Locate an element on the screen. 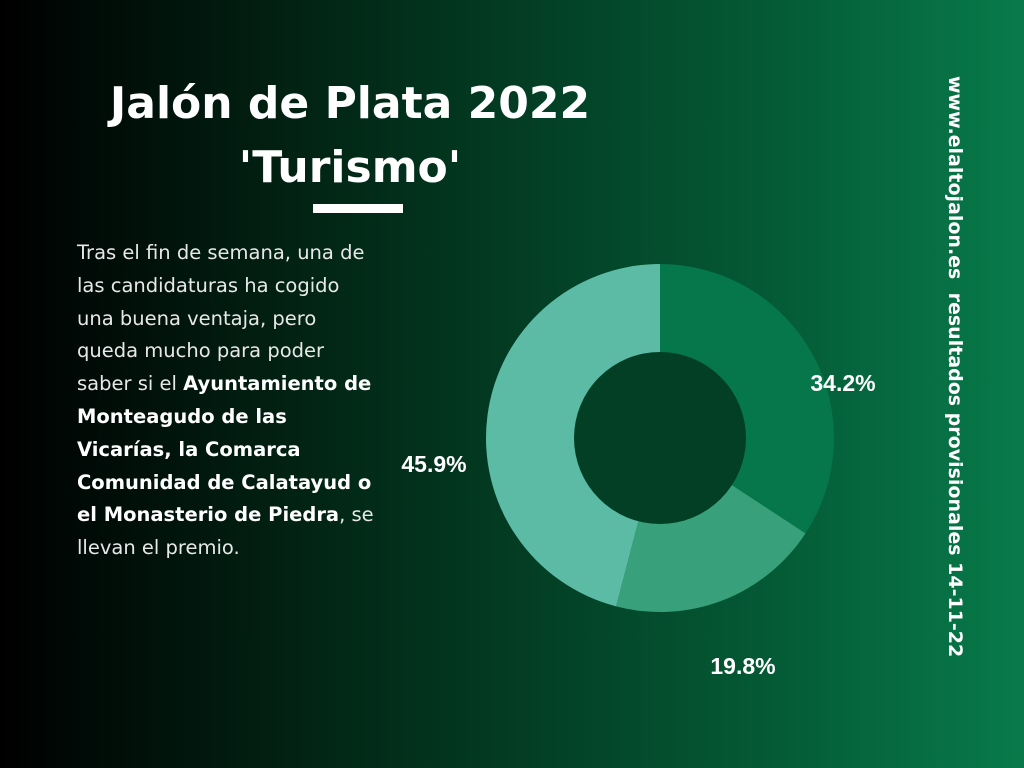  title-underline is located at coordinates (358, 208).